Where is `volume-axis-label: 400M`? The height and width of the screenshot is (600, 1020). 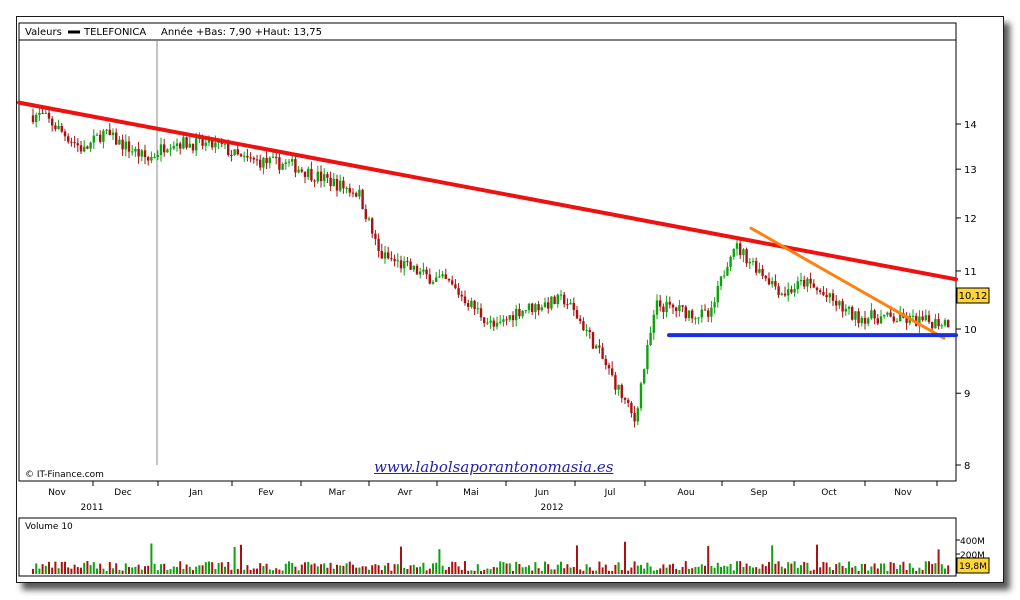
volume-axis-label: 400M is located at coordinates (972, 542).